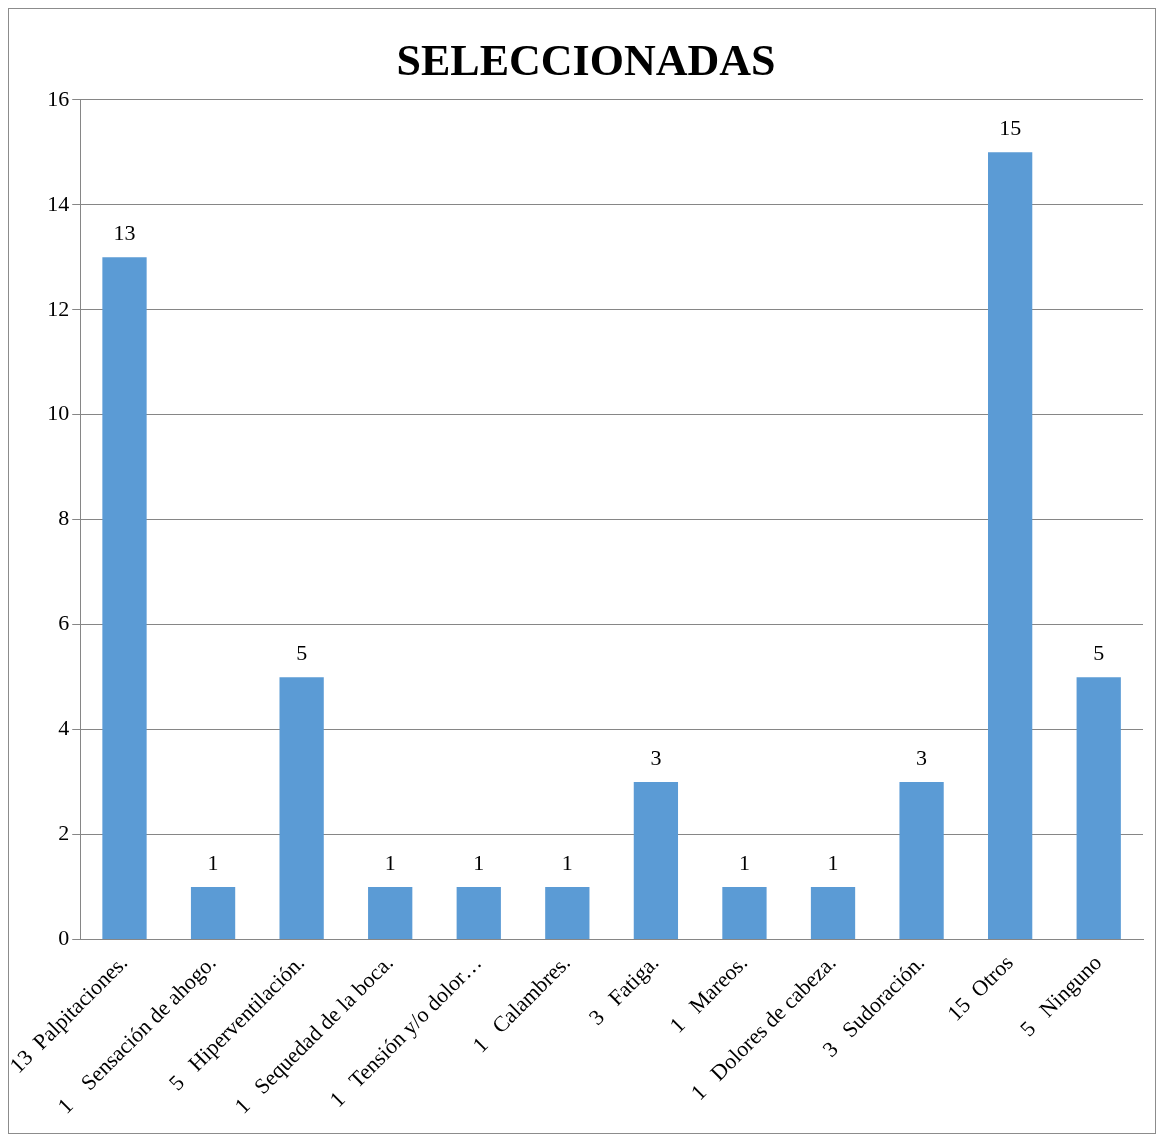  Describe the element at coordinates (64, 833) in the screenshot. I see `y-tick-label: 2` at that location.